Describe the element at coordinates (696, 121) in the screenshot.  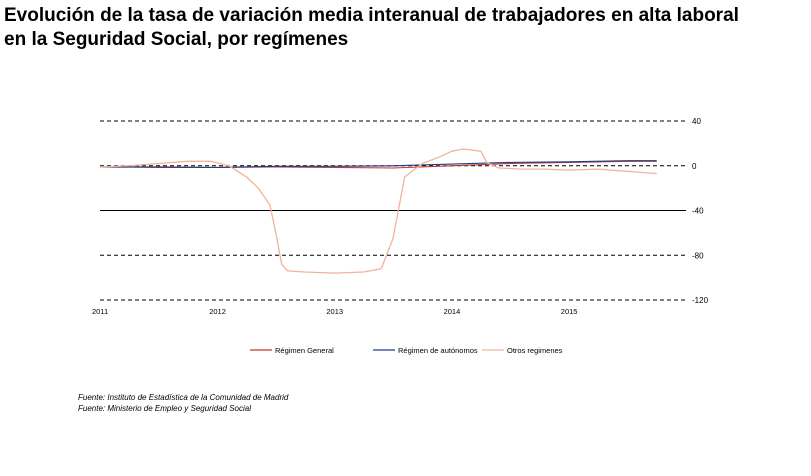
I see `y-tick-label: 40` at that location.